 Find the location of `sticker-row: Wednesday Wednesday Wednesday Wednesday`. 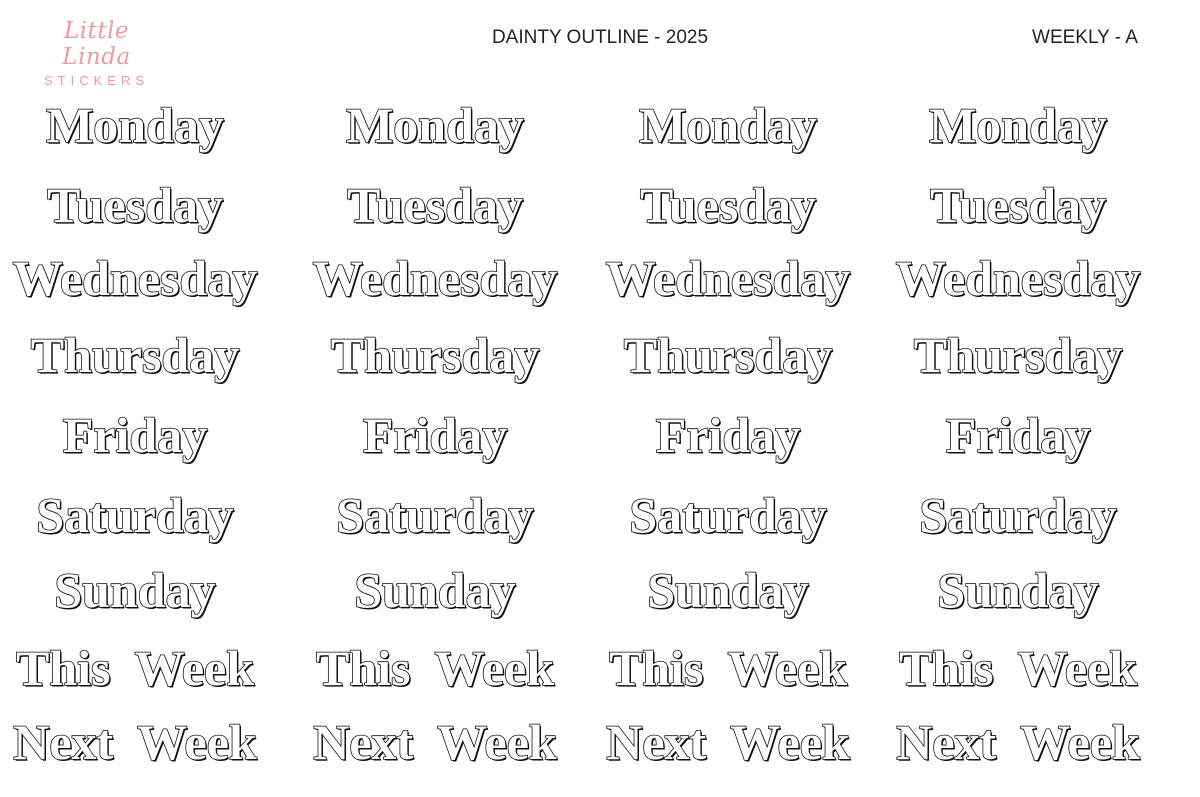

sticker-row: Wednesday Wednesday Wednesday Wednesday is located at coordinates (600, 278).